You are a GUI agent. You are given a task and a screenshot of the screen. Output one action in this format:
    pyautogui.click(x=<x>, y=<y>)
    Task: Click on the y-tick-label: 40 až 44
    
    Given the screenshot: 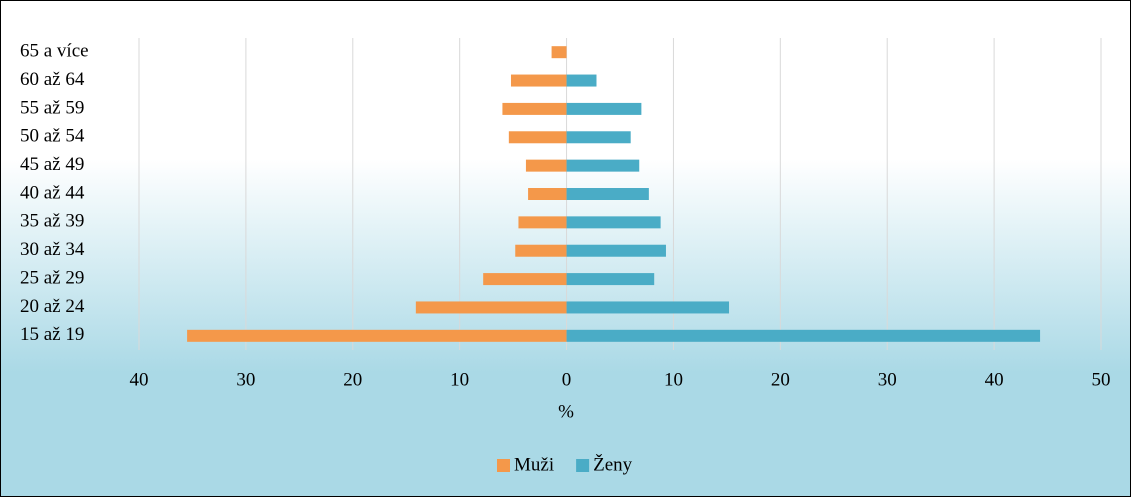 What is the action you would take?
    pyautogui.click(x=52, y=192)
    